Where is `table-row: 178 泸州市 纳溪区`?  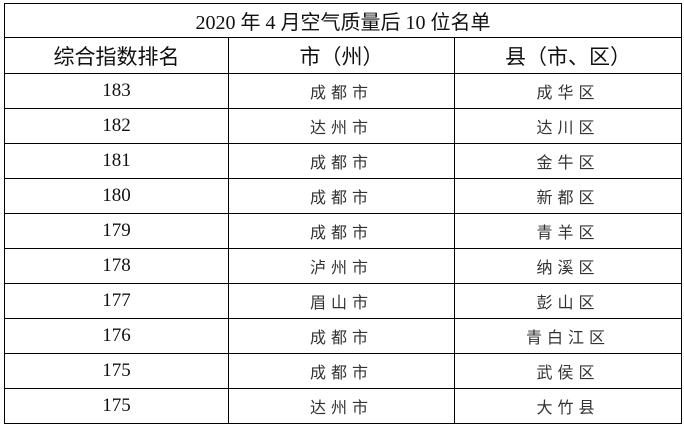
table-row: 178 泸州市 纳溪区 is located at coordinates (343, 266).